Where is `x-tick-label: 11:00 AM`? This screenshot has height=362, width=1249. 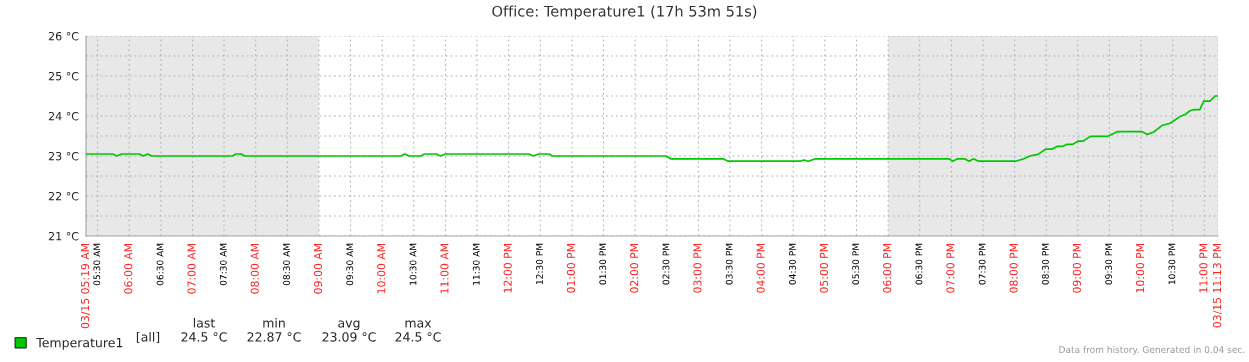 x-tick-label: 11:00 AM is located at coordinates (444, 269).